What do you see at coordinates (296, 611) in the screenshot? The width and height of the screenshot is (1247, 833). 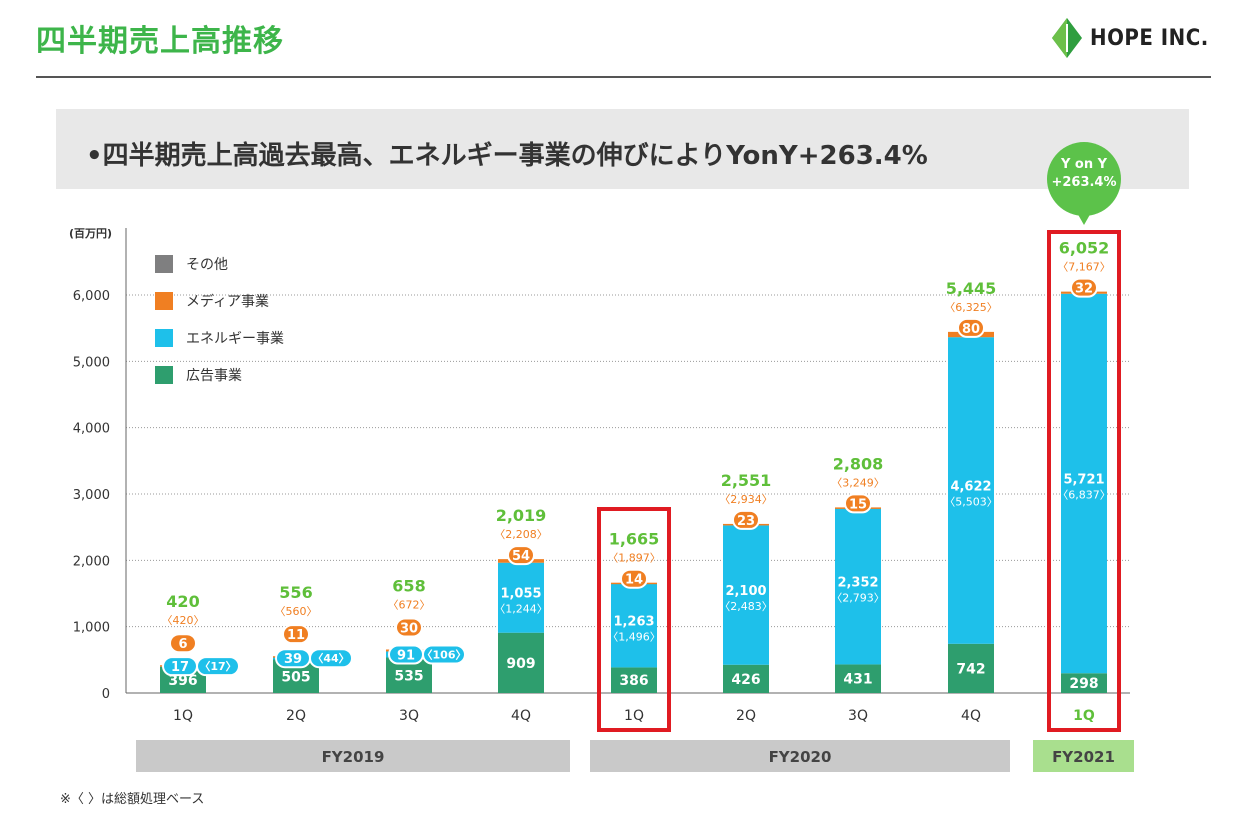 I see `label-total-gross: 〈560〉` at bounding box center [296, 611].